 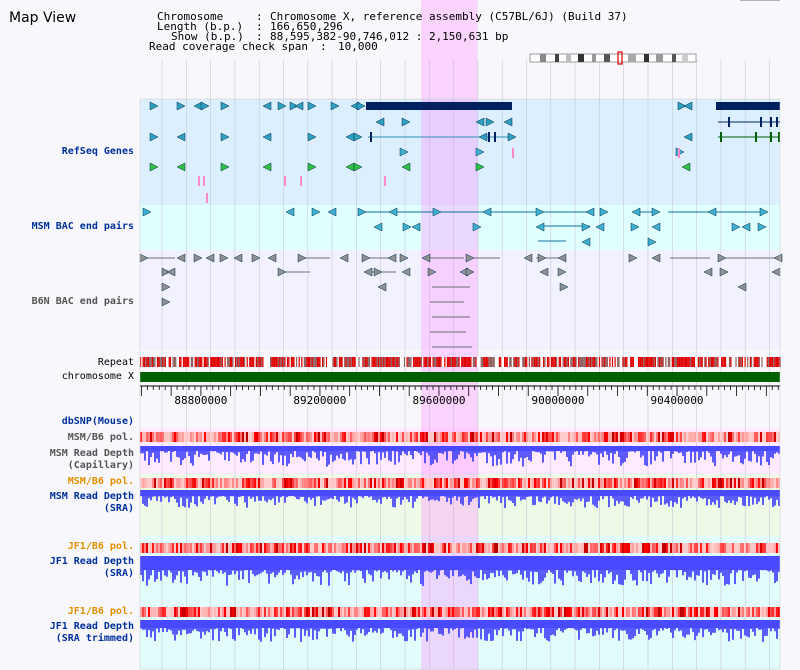 I want to click on gene-exon, so click(x=721, y=137).